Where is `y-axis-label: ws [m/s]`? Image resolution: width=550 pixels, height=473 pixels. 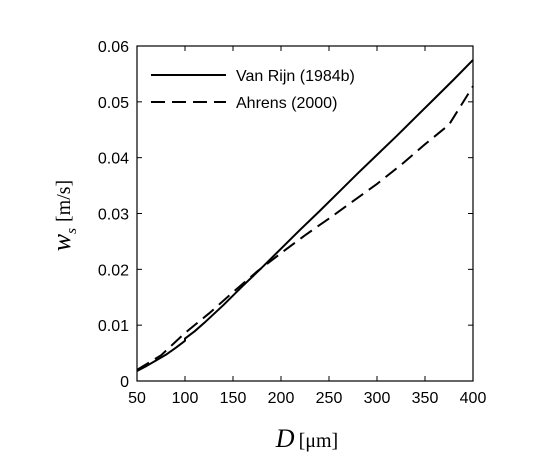
y-axis-label: ws [m/s] is located at coordinates (63, 215).